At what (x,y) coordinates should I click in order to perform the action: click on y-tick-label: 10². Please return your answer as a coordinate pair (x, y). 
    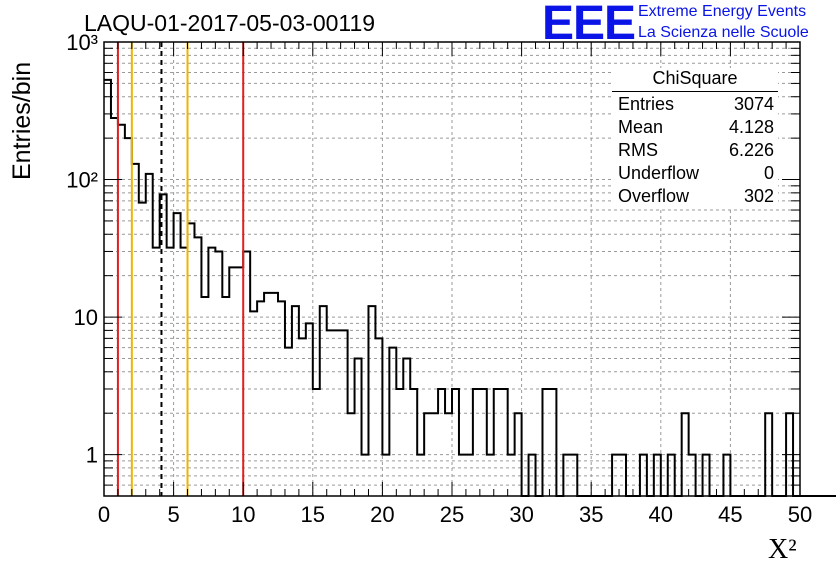
    Looking at the image, I should click on (82, 180).